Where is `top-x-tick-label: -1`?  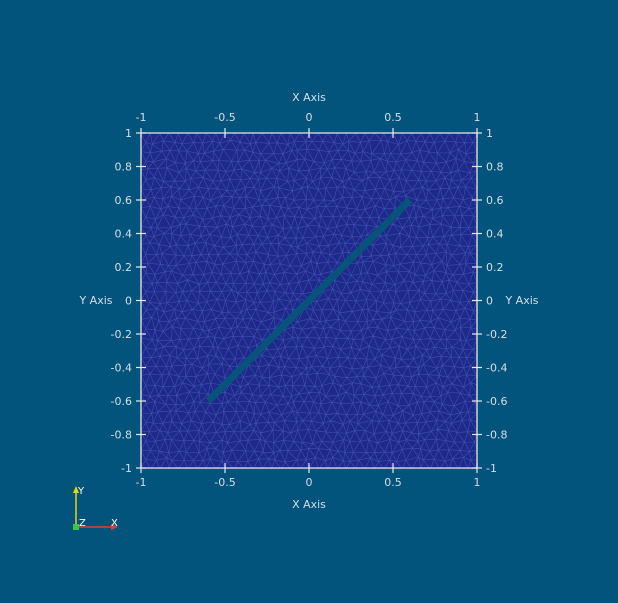
top-x-tick-label: -1 is located at coordinates (141, 117).